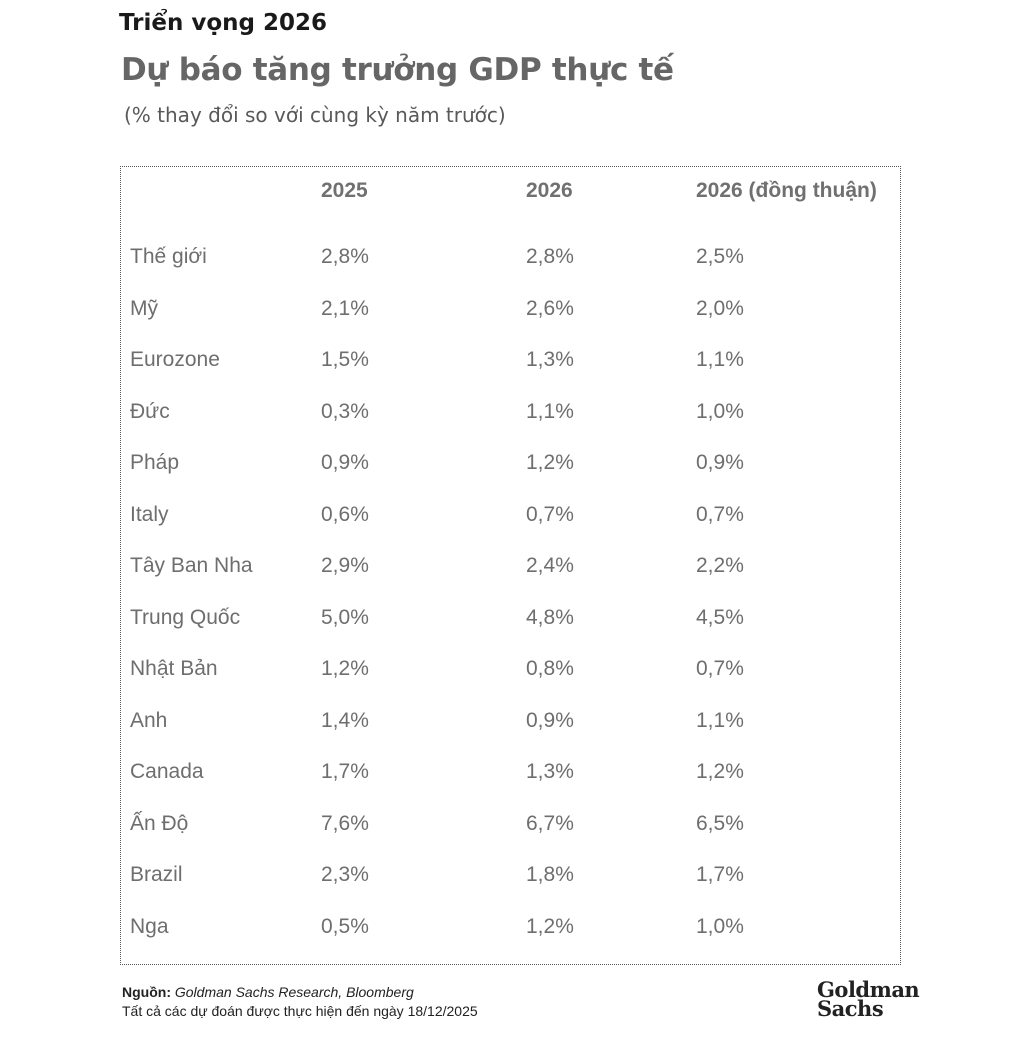 The width and height of the screenshot is (1026, 1056). I want to click on country-cell: Nga, so click(149, 926).